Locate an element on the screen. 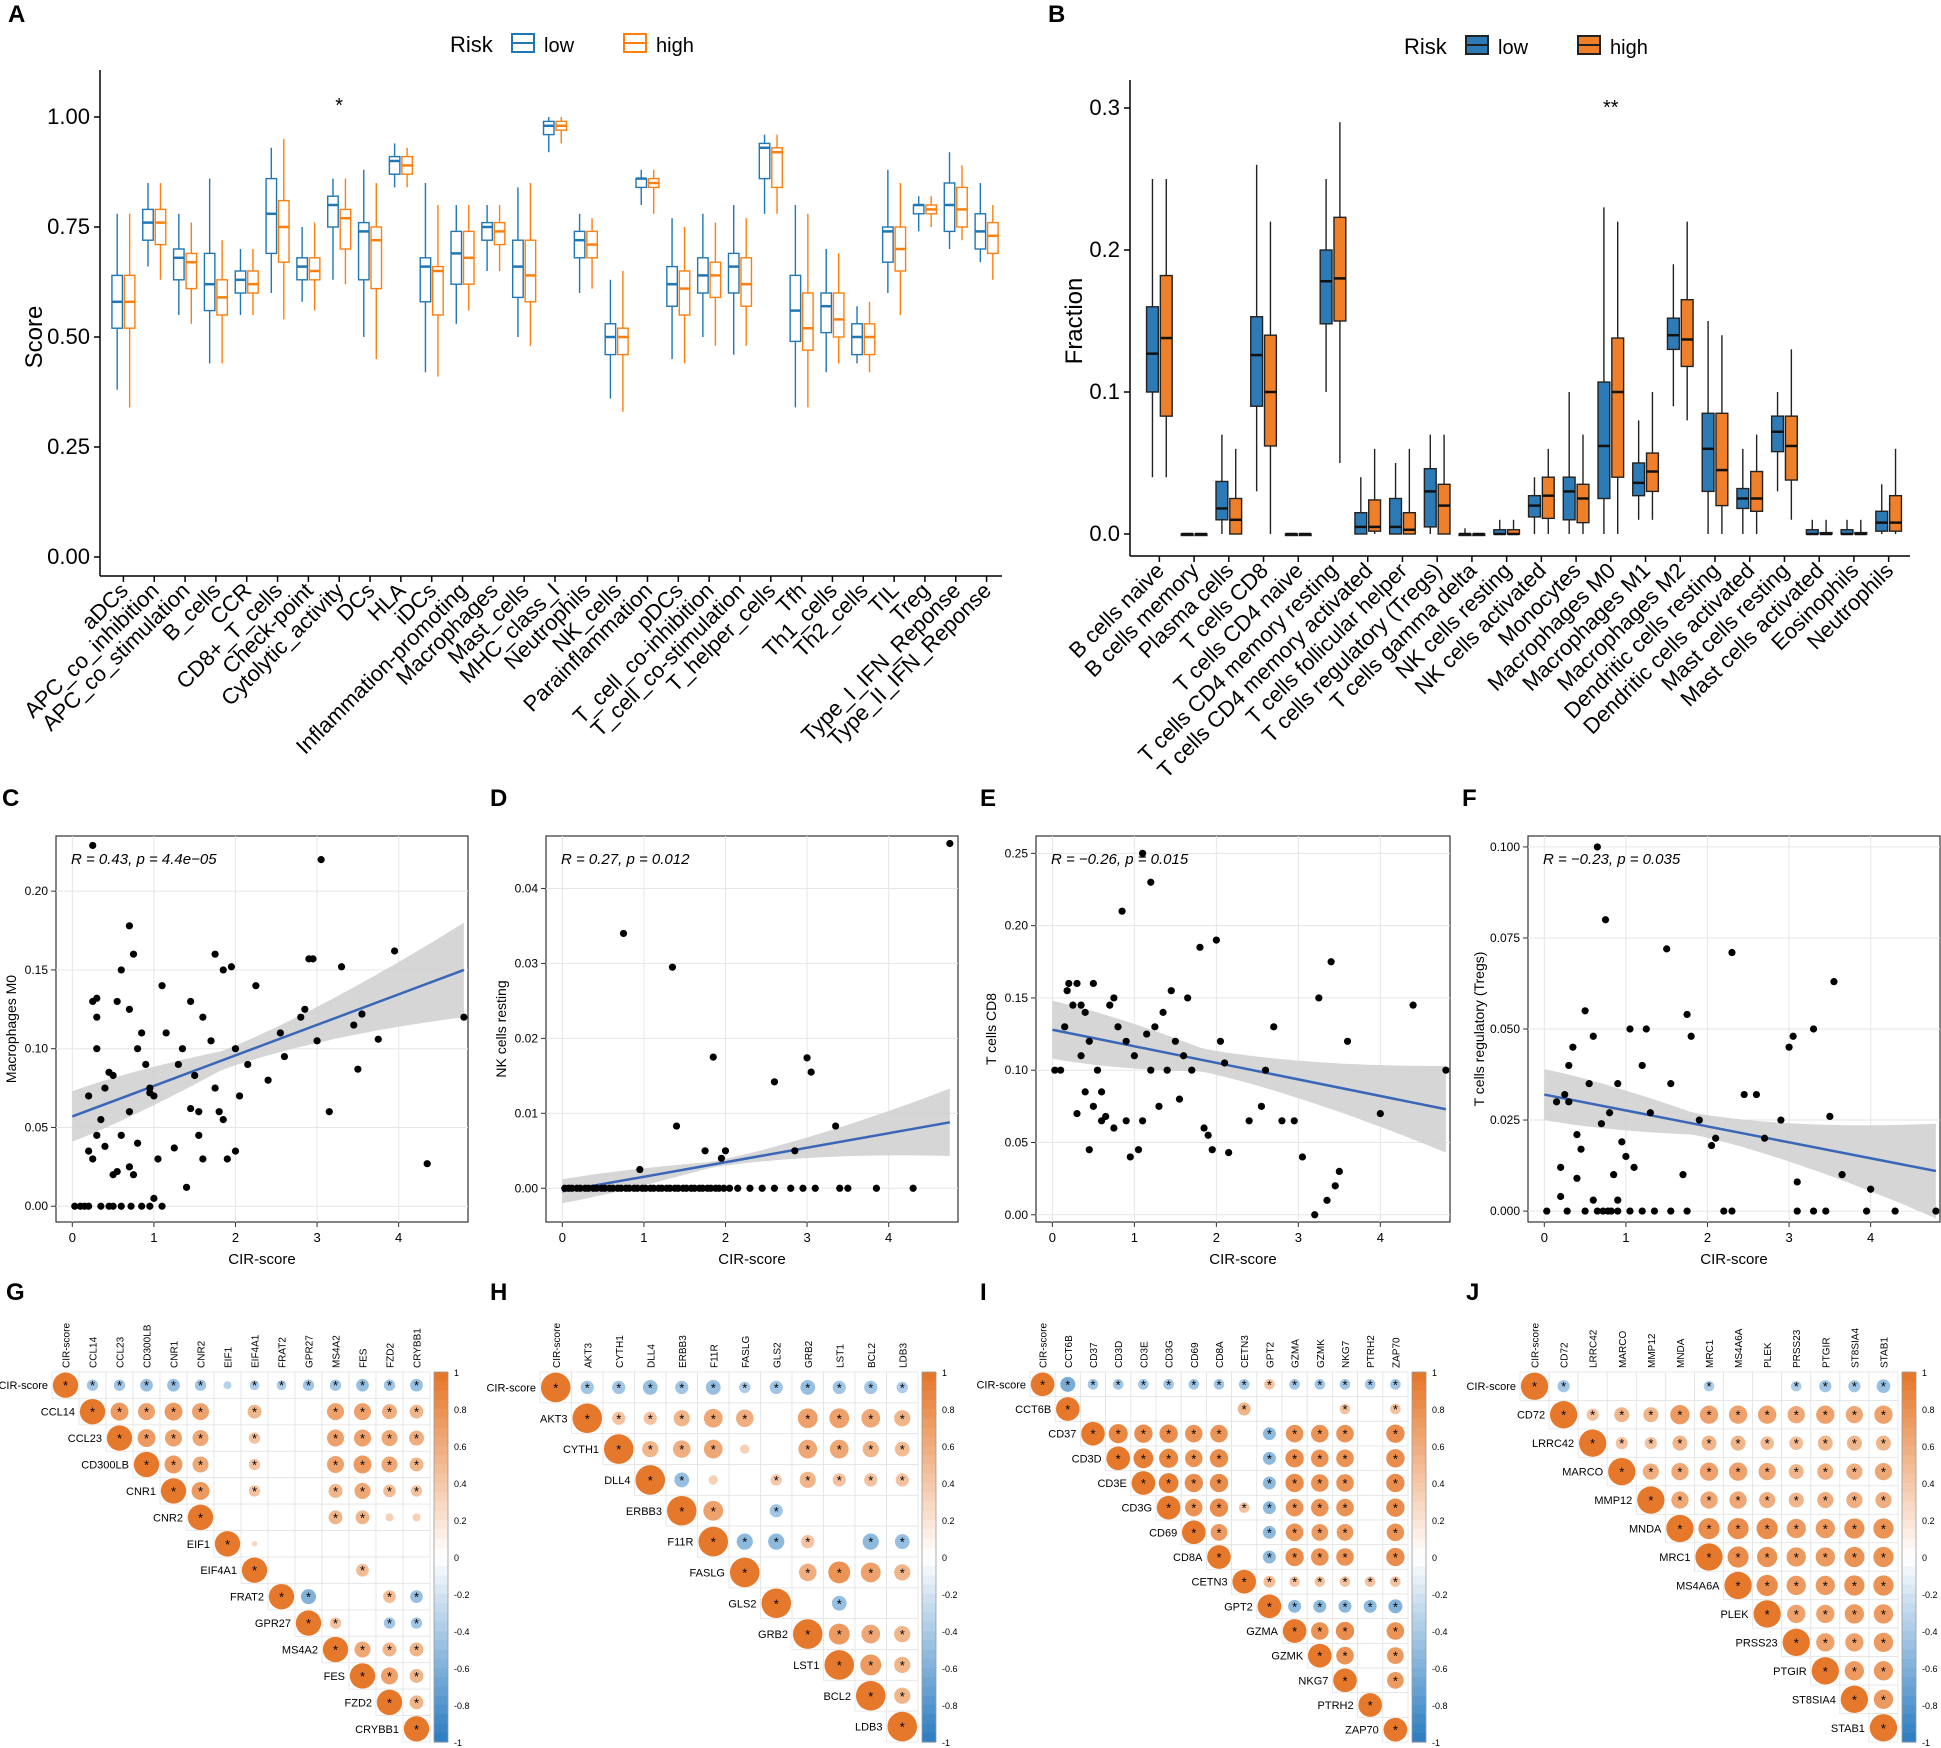  column-label: PTGIR is located at coordinates (1826, 1352).